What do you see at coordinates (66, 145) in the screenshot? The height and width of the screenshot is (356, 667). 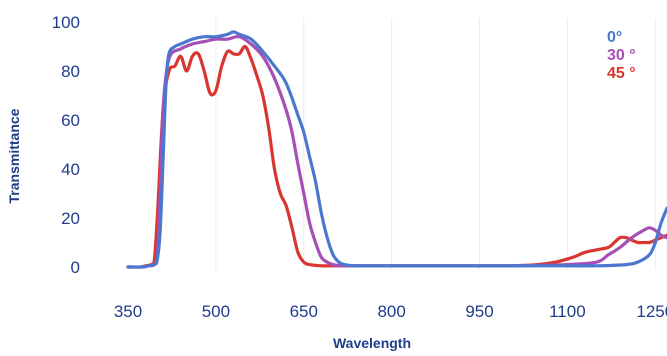 I see `y-axis-tick-labels: 0 20 40 60 80 100` at bounding box center [66, 145].